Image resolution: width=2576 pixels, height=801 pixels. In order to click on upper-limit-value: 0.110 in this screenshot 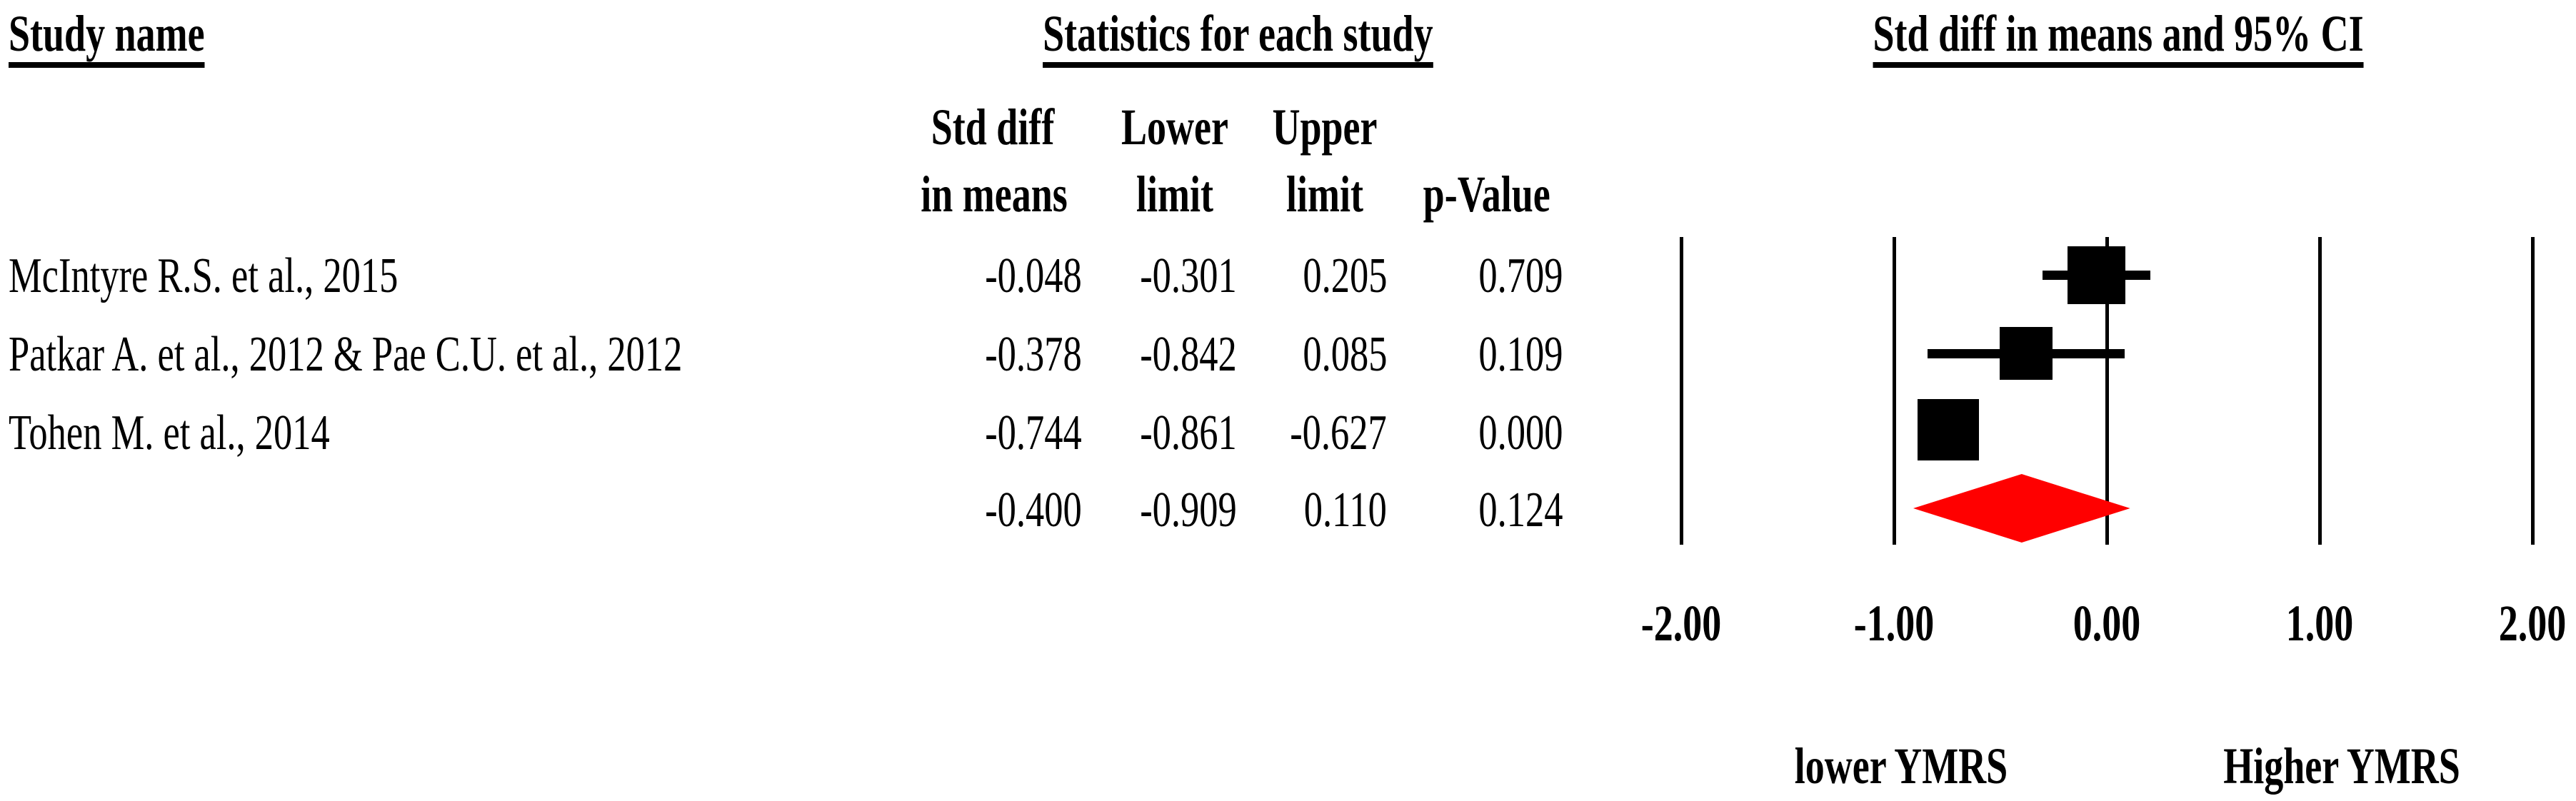, I will do `click(1345, 510)`.